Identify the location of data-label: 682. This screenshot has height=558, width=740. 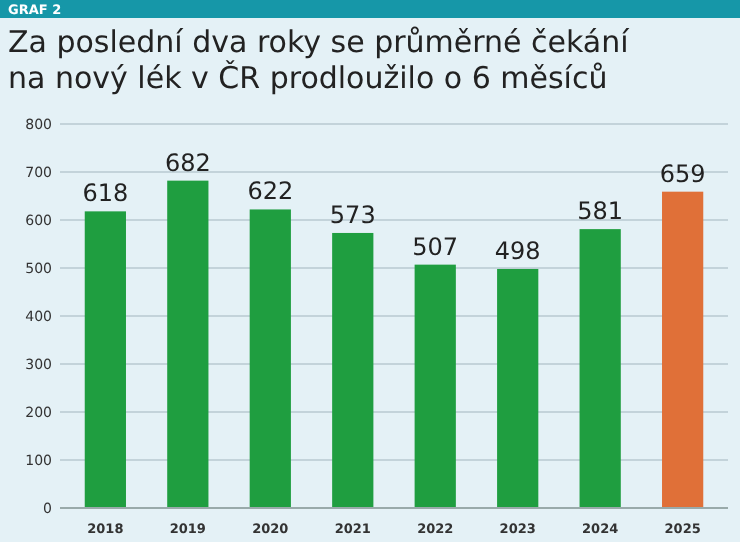
(187, 162).